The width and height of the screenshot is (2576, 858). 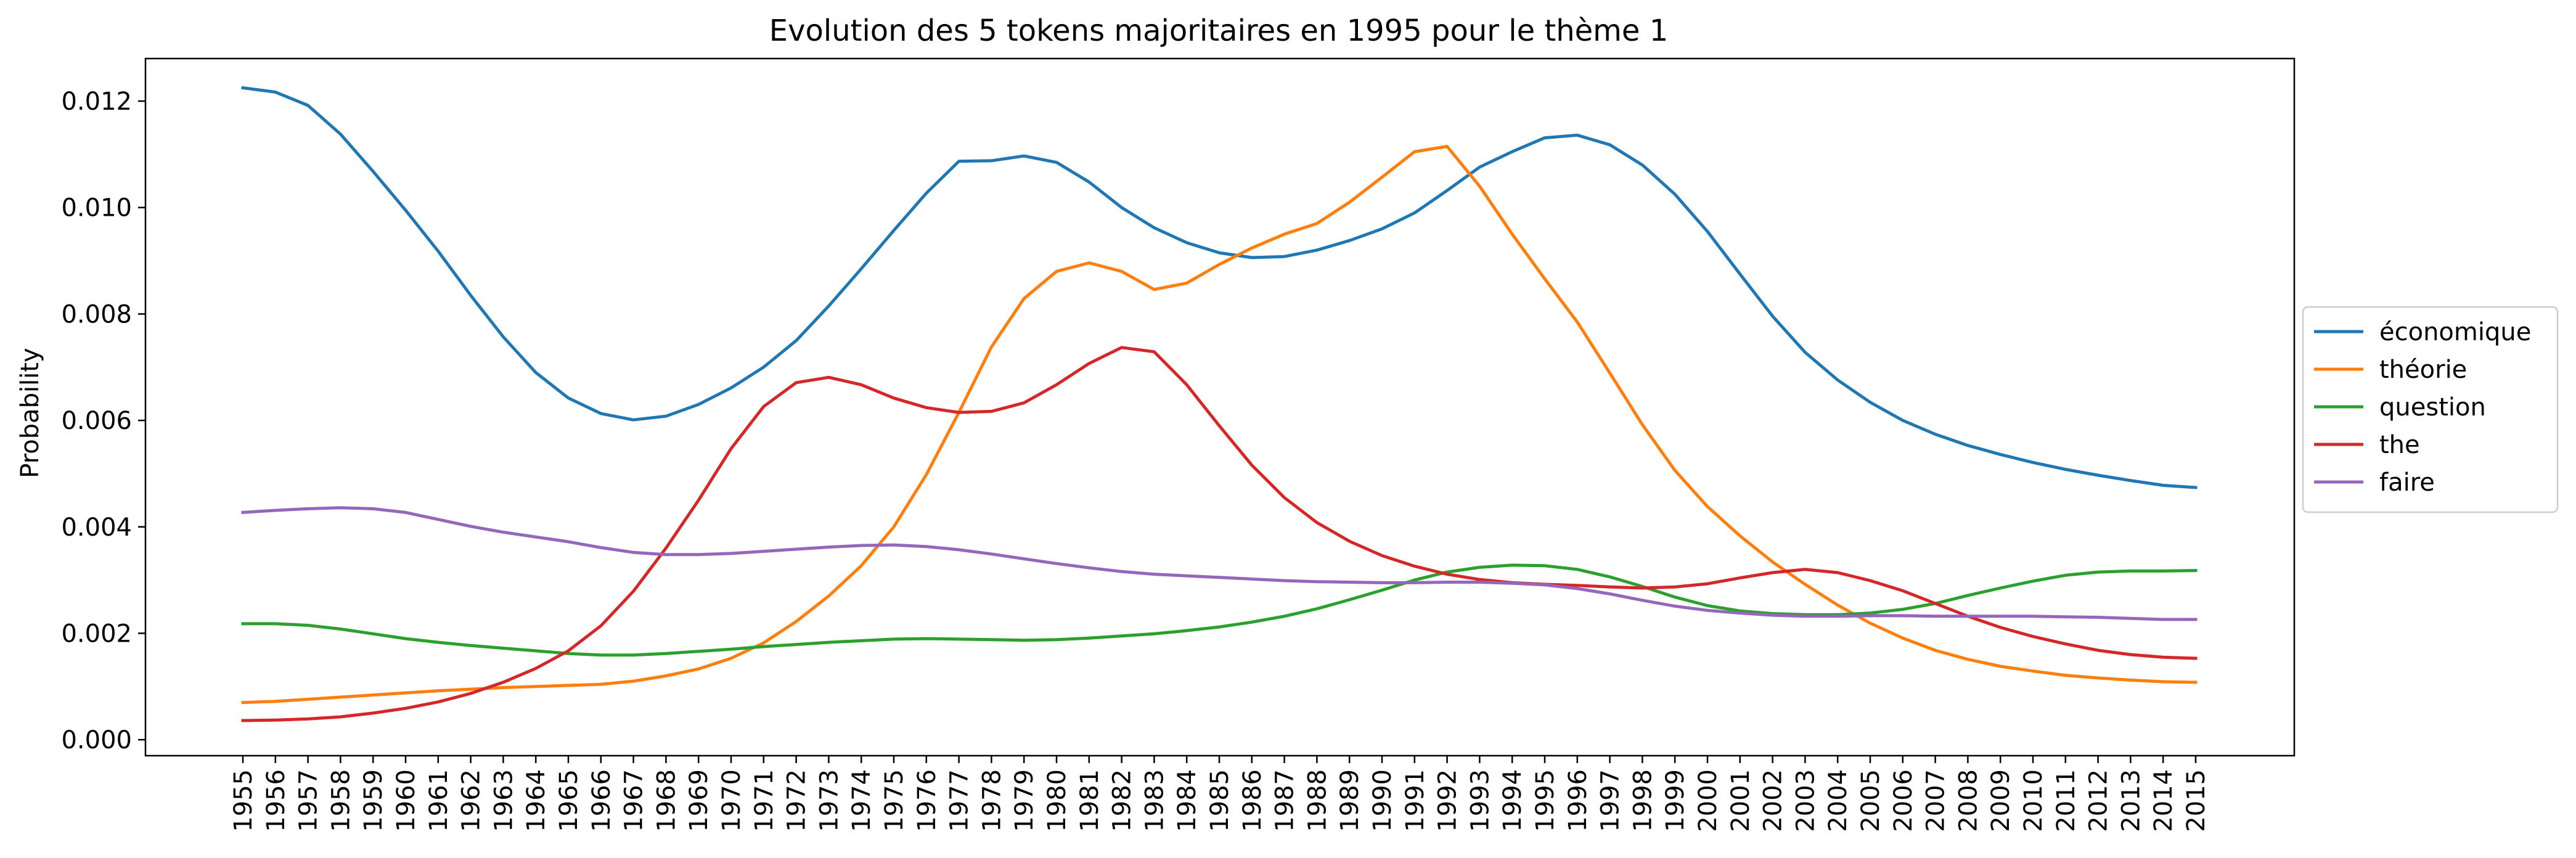 What do you see at coordinates (1838, 800) in the screenshot?
I see `x-tick-label: 2004` at bounding box center [1838, 800].